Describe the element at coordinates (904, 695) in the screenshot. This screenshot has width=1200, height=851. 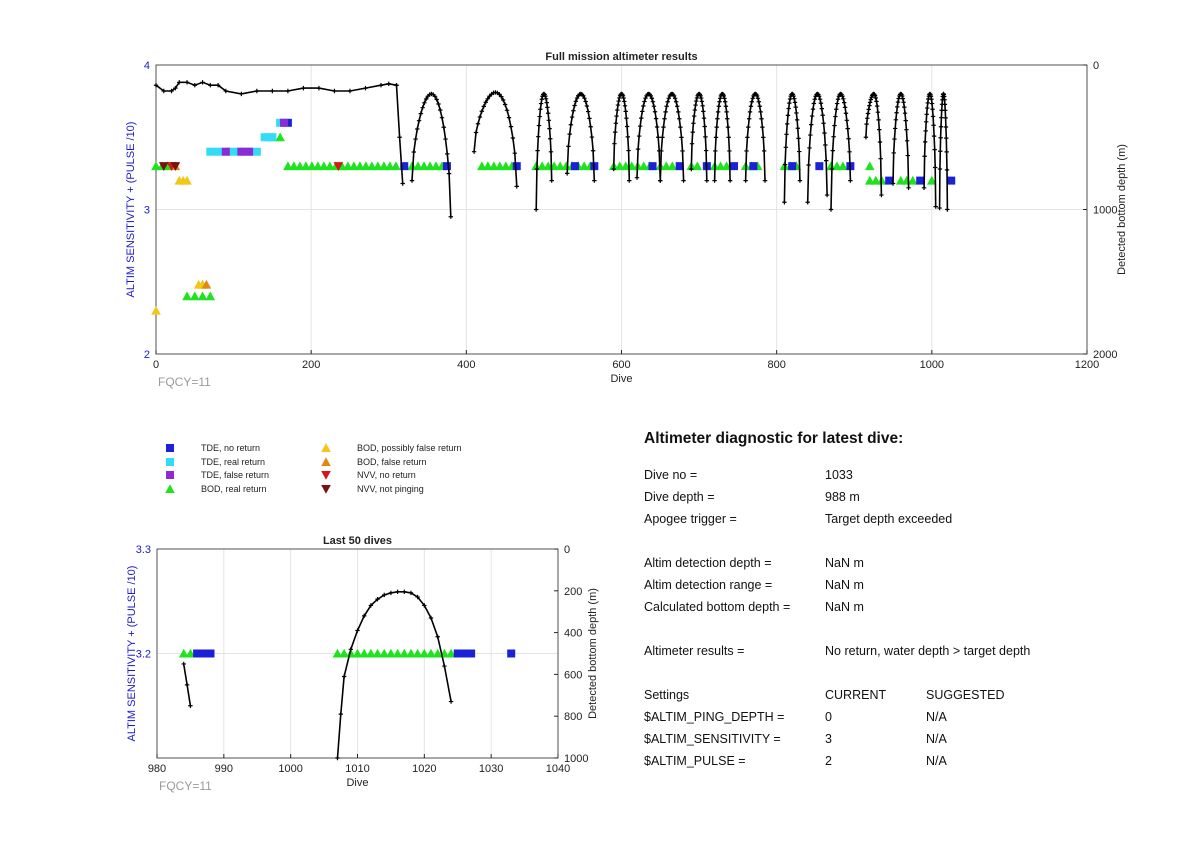
I see `settings-header-row: Settings CURRENT SUGGESTED` at that location.